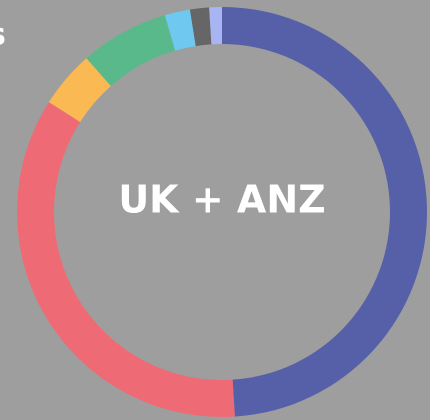 Image resolution: width=430 pixels, height=420 pixels. What do you see at coordinates (221, 200) in the screenshot?
I see `center-label: UK + ANZ` at bounding box center [221, 200].